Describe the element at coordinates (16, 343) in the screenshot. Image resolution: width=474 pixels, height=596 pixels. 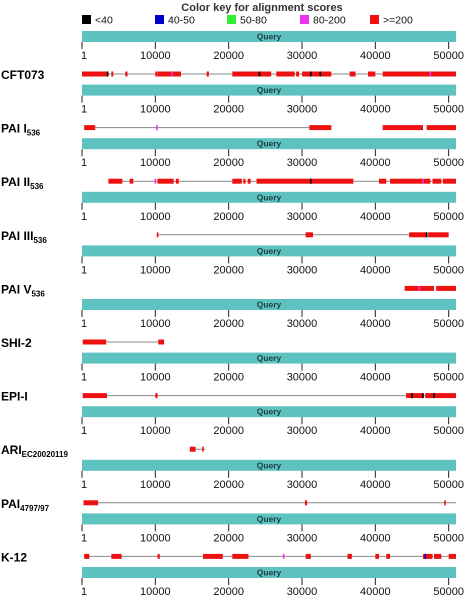
I see `row-label-main: SHI-2` at that location.